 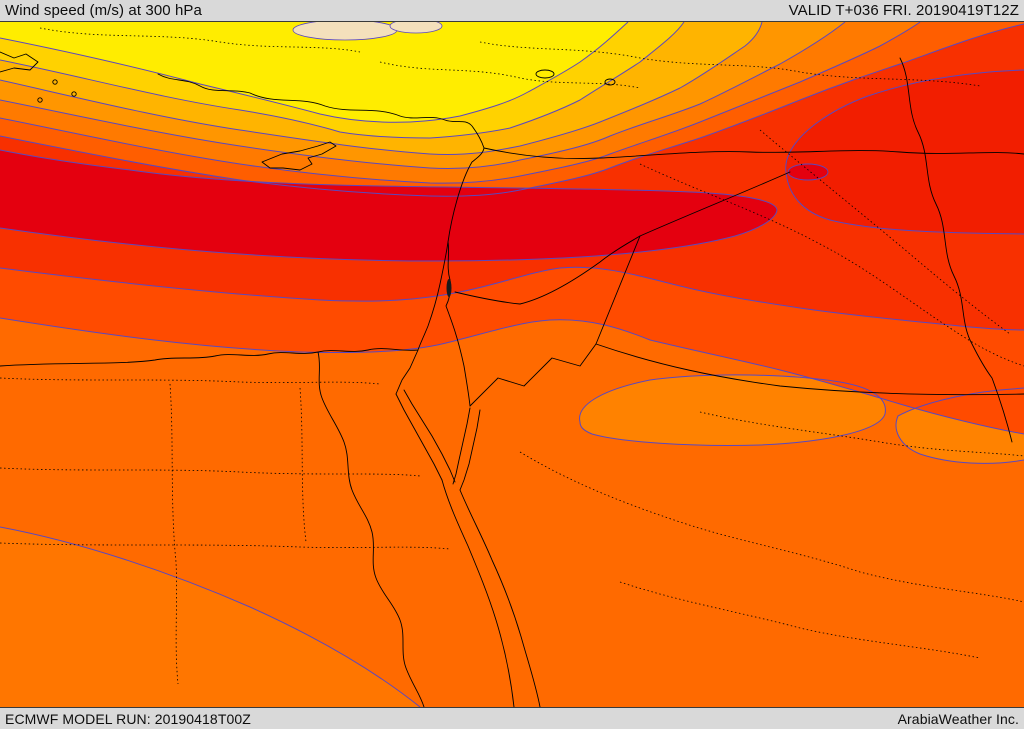 I want to click on band-south-light, so click(x=210, y=617).